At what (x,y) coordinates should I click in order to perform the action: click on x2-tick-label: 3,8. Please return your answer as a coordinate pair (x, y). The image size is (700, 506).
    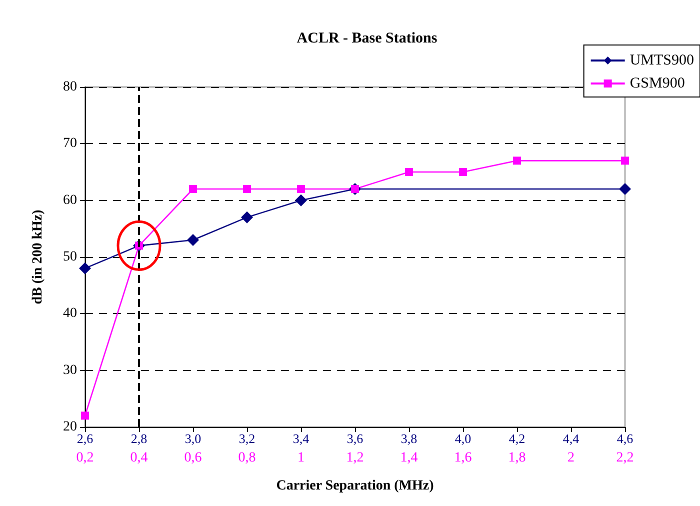
    Looking at the image, I should click on (409, 438).